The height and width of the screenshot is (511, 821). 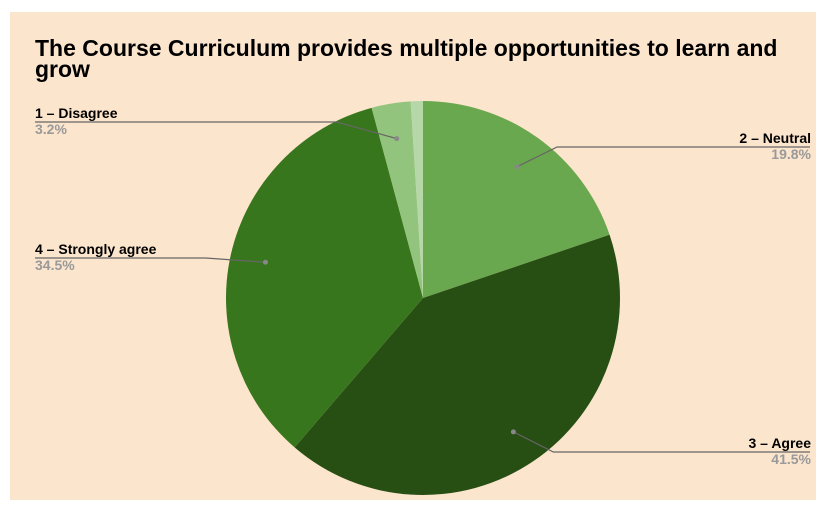 I want to click on label-agree: 3 – Agree 41.5%, so click(x=779, y=451).